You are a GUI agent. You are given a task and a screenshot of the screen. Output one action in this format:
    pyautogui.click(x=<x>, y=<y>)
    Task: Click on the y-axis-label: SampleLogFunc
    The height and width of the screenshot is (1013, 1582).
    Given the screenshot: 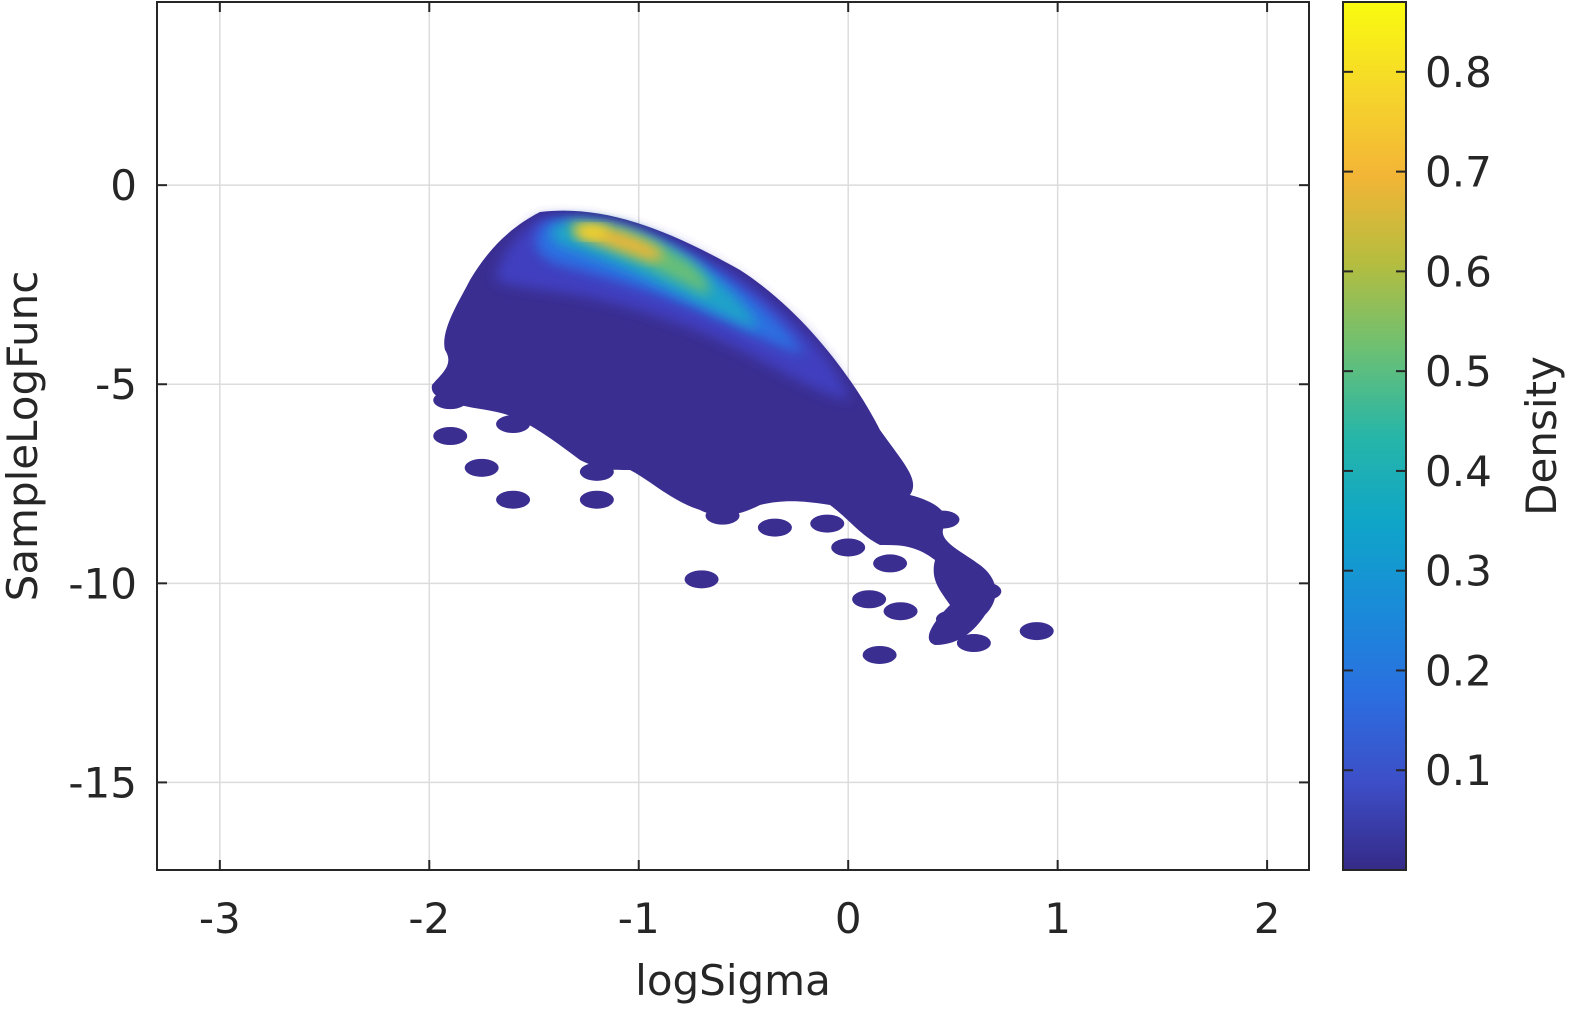 What is the action you would take?
    pyautogui.click(x=23, y=436)
    